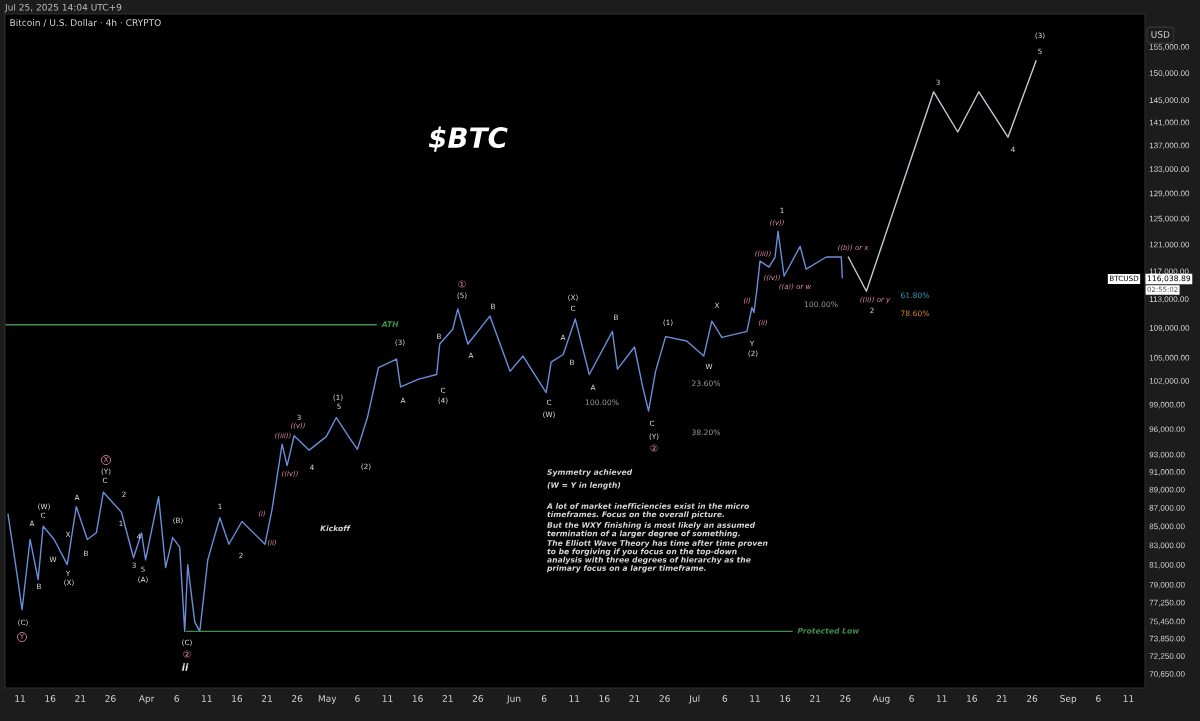  What do you see at coordinates (513, 699) in the screenshot?
I see `x-tick-label: Jun` at bounding box center [513, 699].